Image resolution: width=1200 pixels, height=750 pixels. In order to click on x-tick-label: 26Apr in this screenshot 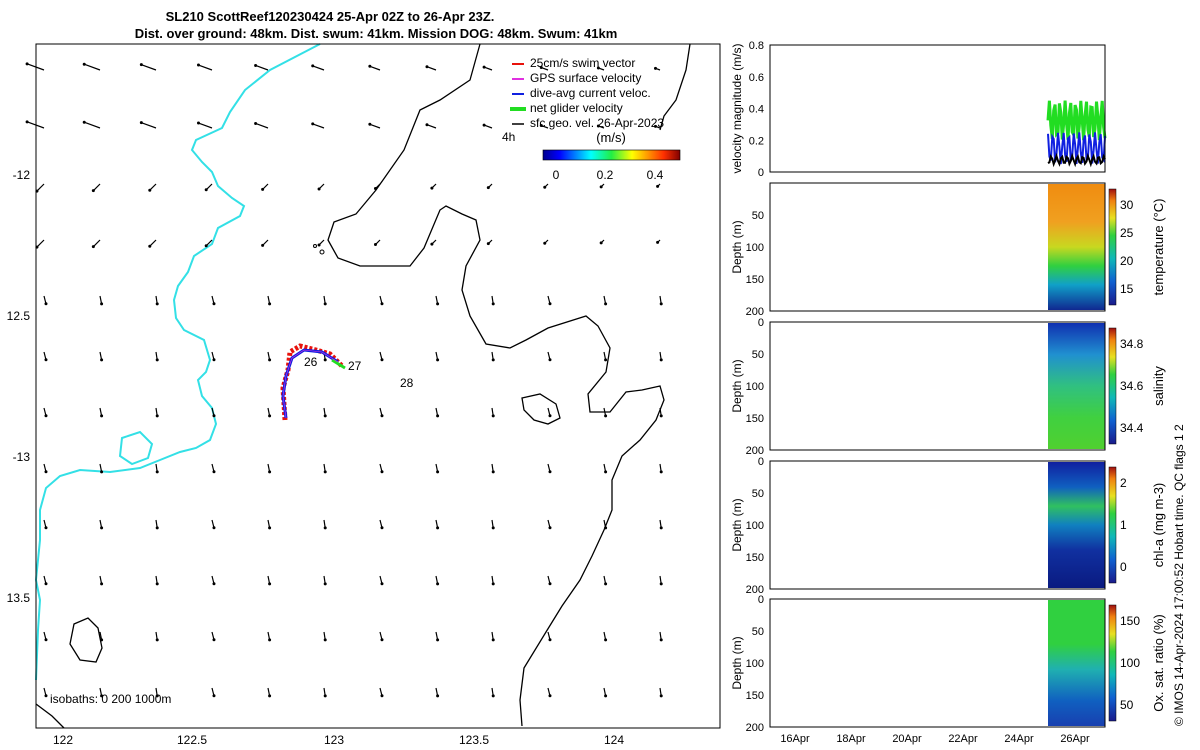, I will do `click(1075, 739)`.